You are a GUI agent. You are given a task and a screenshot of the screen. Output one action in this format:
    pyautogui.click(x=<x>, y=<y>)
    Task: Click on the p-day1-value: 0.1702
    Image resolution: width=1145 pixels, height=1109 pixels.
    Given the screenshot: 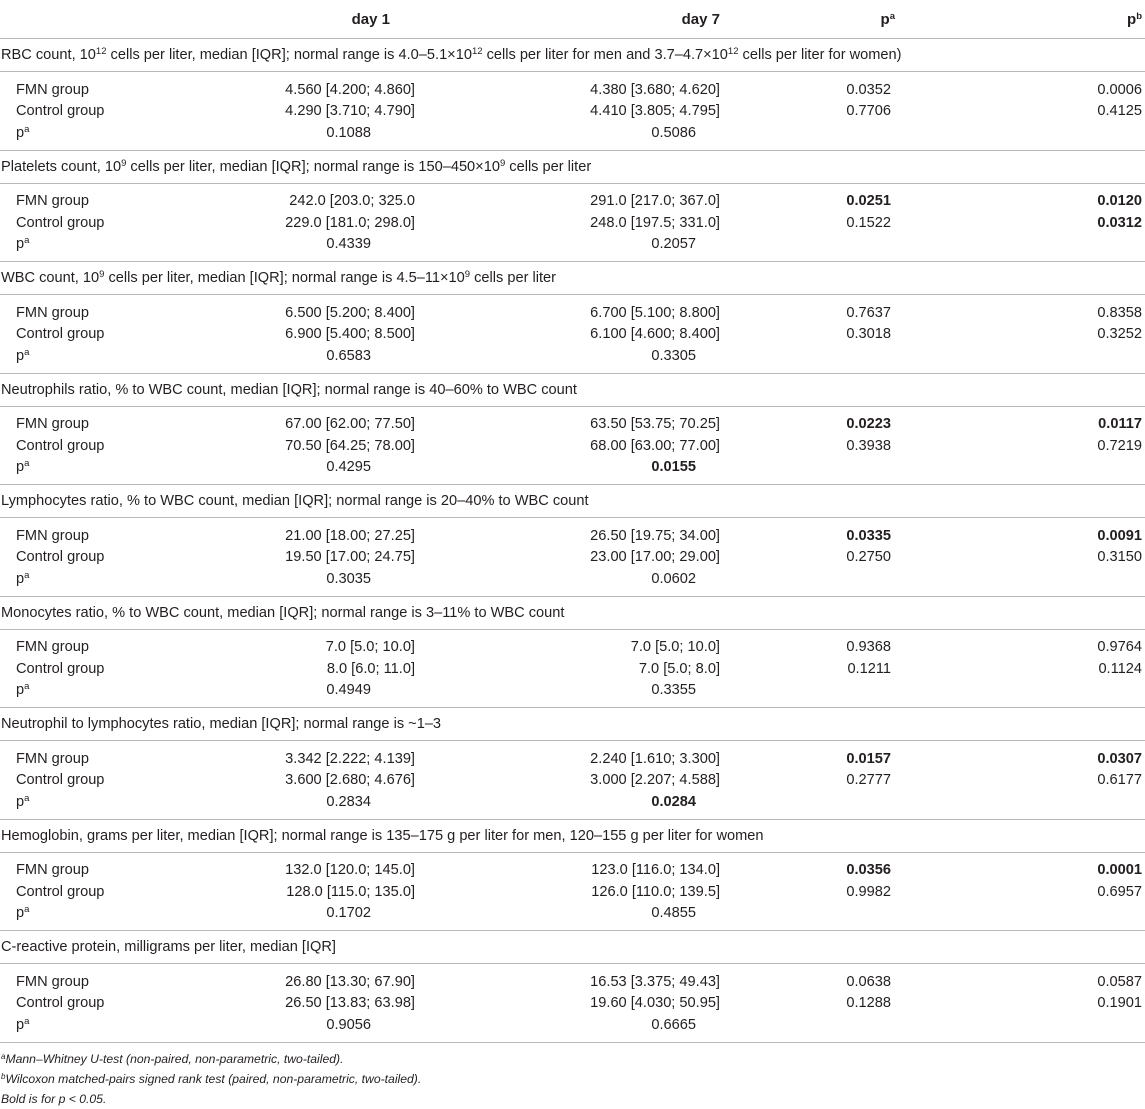 What is the action you would take?
    pyautogui.click(x=312, y=916)
    